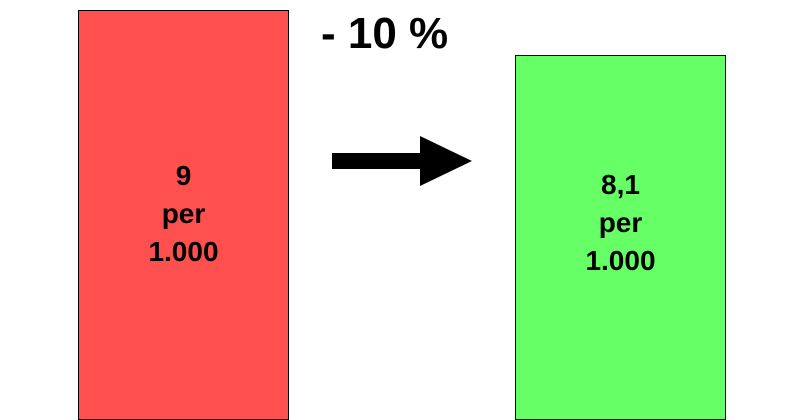 This screenshot has width=785, height=420. I want to click on after-rate-denominator: 1.000, so click(620, 260).